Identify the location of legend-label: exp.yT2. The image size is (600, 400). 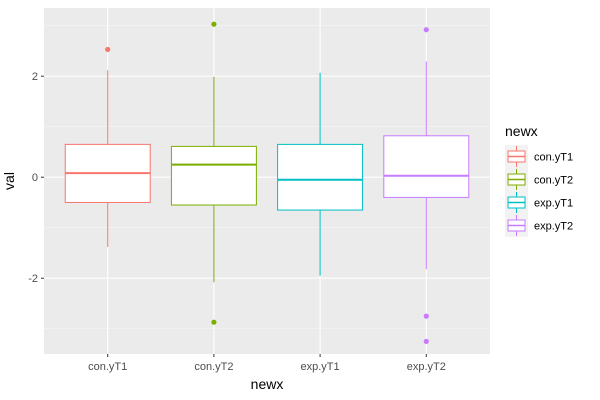
(553, 227).